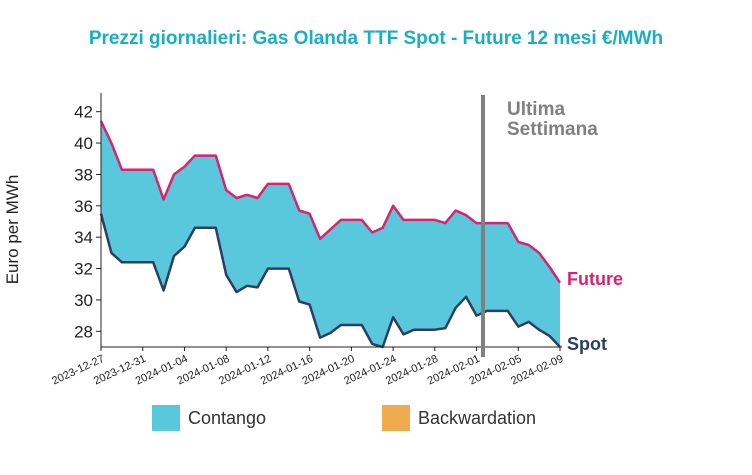 This screenshot has height=475, width=752. What do you see at coordinates (12, 230) in the screenshot?
I see `y-axis-title: Euro per MWh` at bounding box center [12, 230].